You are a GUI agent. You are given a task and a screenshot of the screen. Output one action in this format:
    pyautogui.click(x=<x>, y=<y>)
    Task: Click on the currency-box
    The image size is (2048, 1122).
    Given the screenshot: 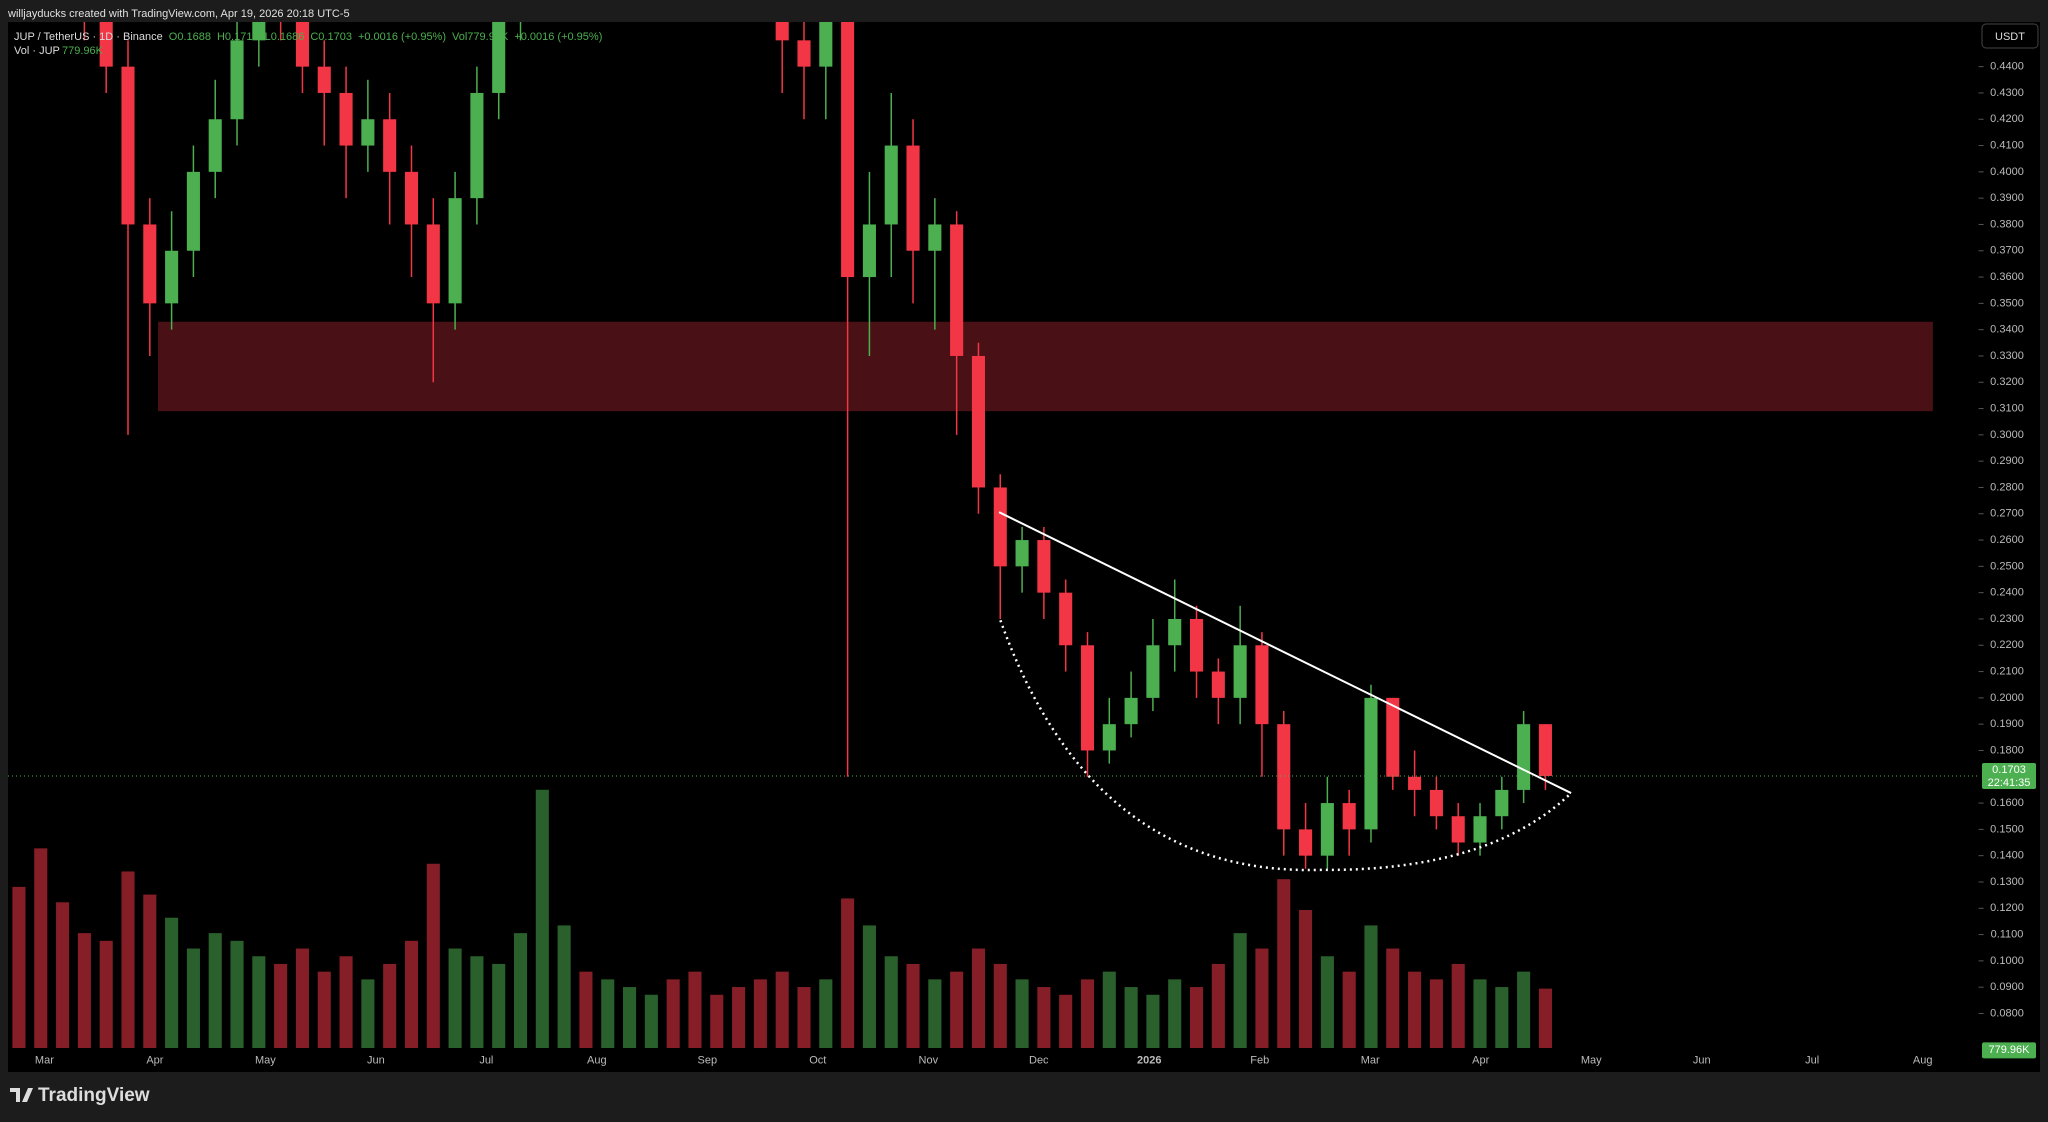 What is the action you would take?
    pyautogui.click(x=2010, y=36)
    